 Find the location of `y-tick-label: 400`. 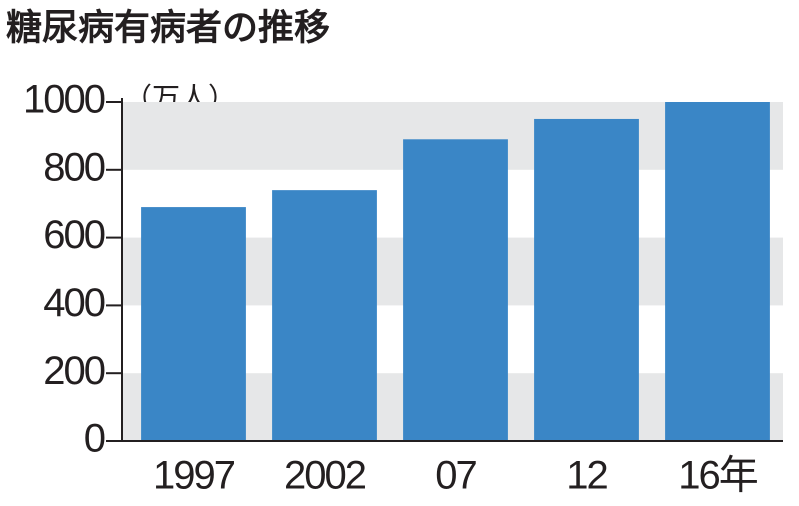

y-tick-label: 400 is located at coordinates (73, 303).